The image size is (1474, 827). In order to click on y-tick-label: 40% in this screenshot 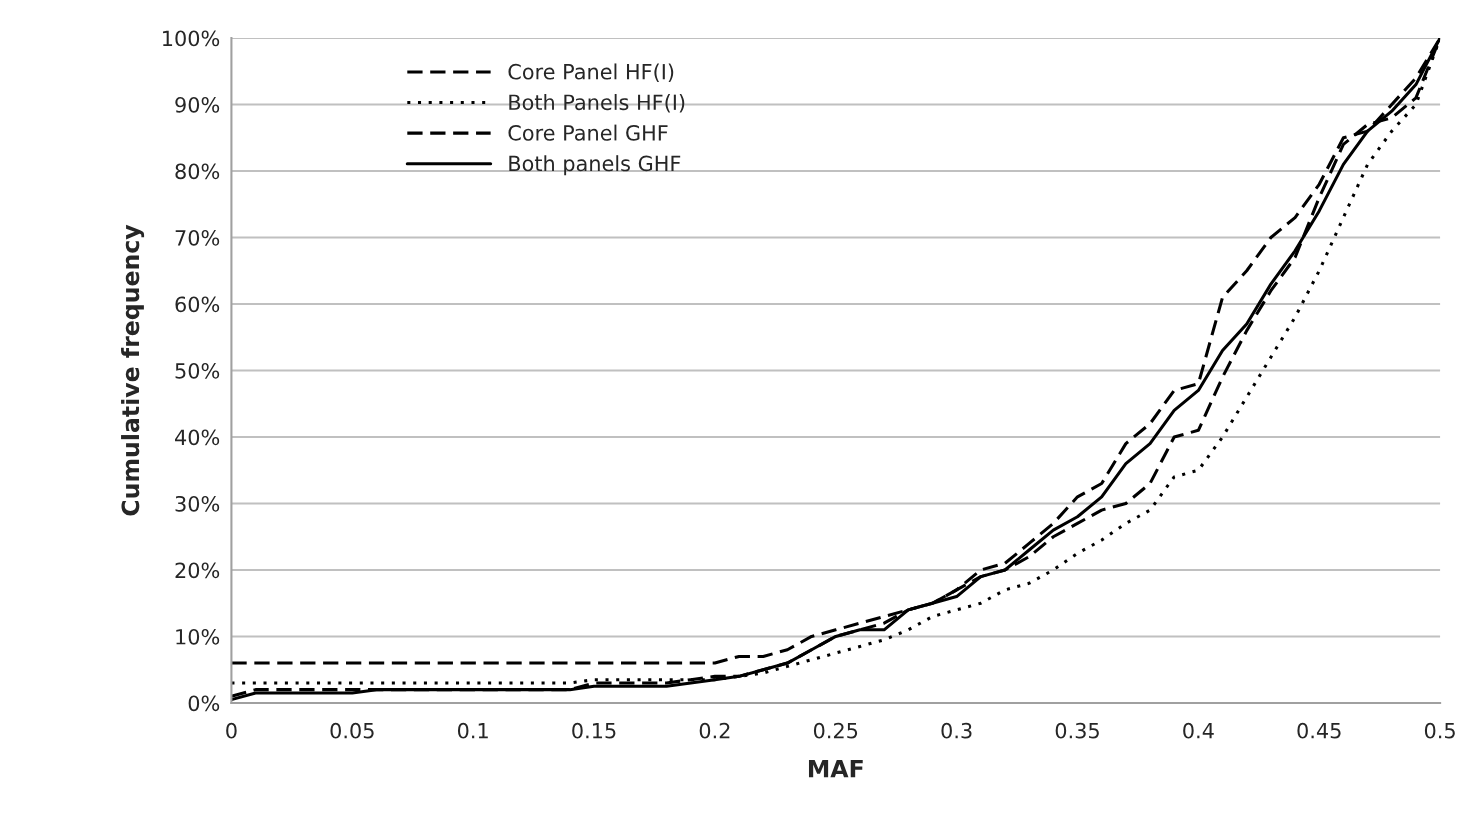, I will do `click(197, 437)`.